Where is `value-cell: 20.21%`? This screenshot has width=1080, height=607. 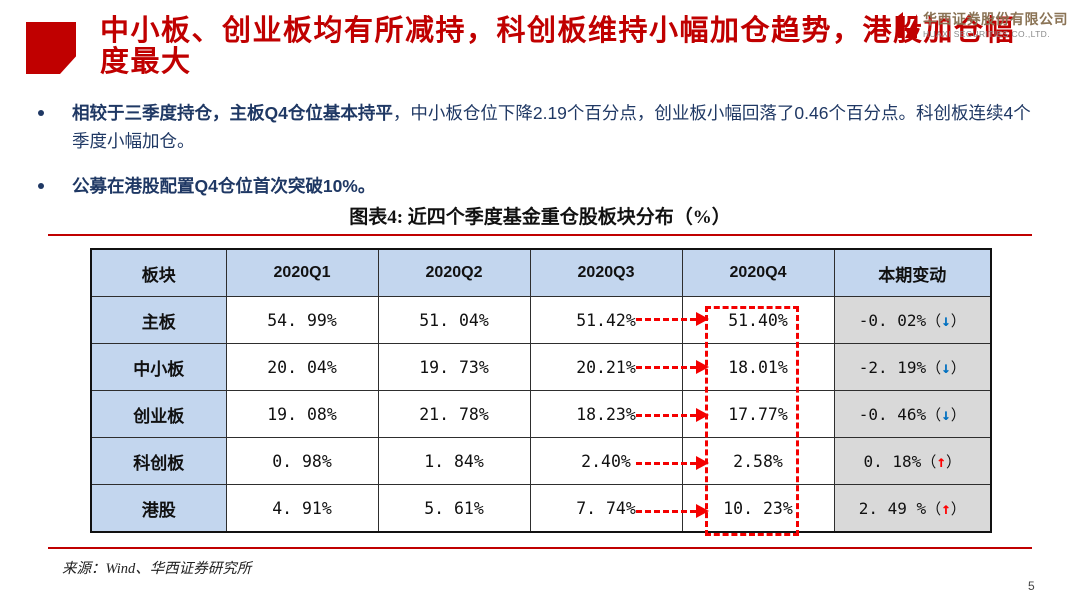 value-cell: 20.21% is located at coordinates (606, 367).